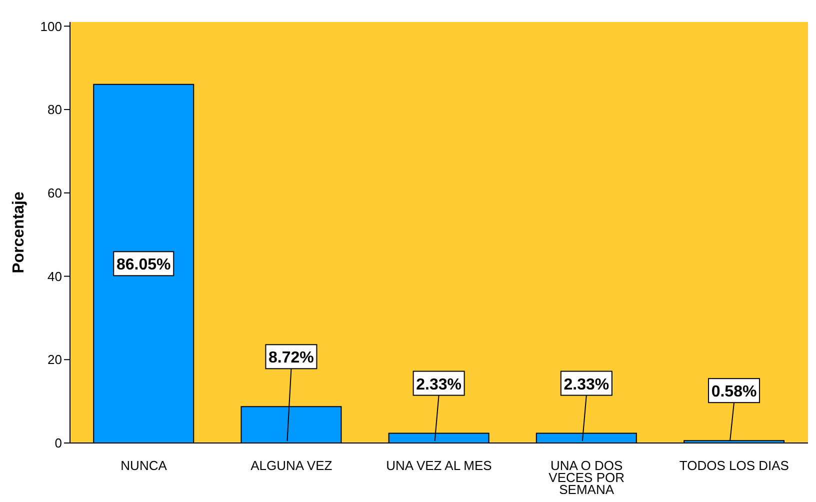 The image size is (816, 502). Describe the element at coordinates (55, 193) in the screenshot. I see `y-tick-label: 60` at that location.